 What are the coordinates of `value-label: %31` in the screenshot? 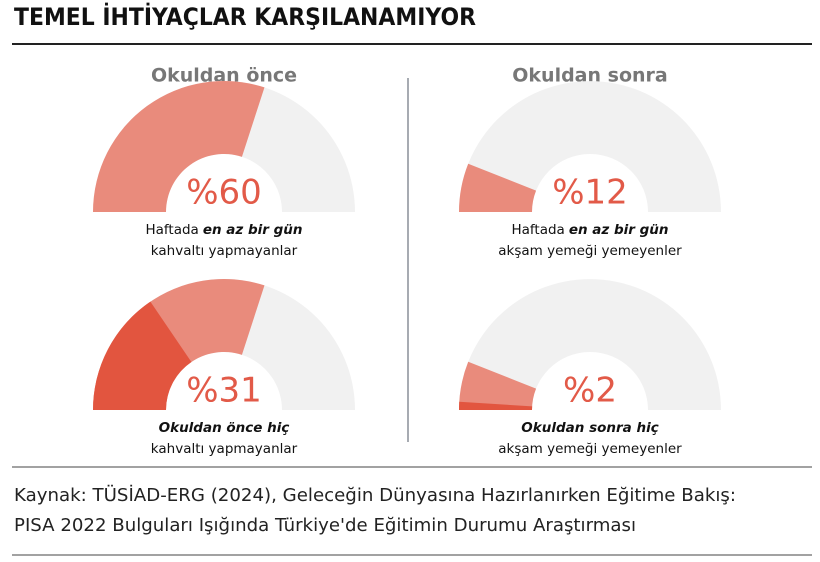 It's located at (224, 391).